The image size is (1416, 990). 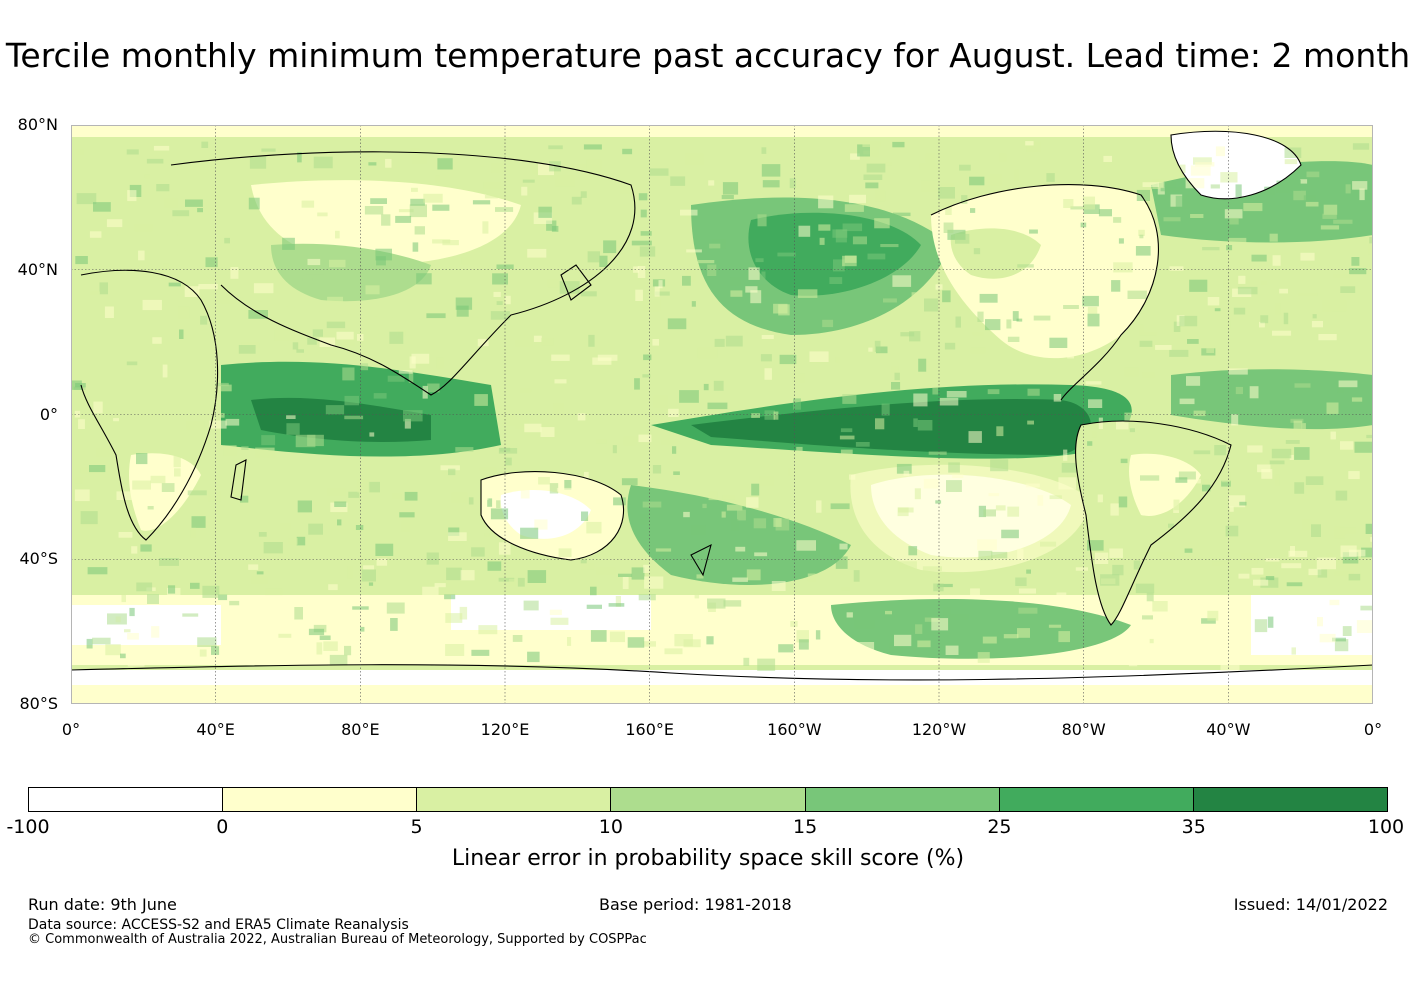 I want to click on antarctica-edge, so click(x=722, y=694).